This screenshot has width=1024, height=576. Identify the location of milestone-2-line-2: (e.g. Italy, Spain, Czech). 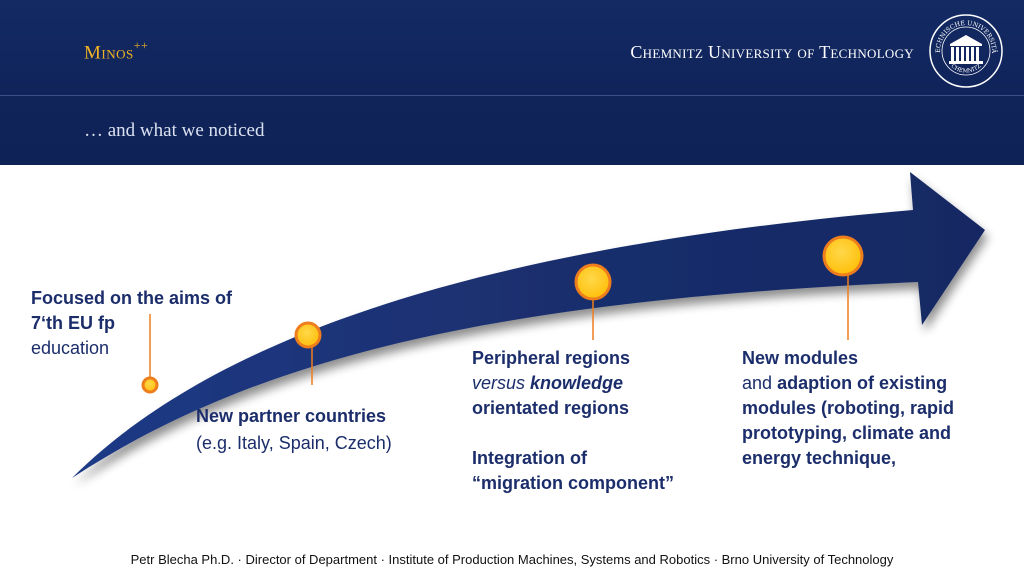
(294, 443).